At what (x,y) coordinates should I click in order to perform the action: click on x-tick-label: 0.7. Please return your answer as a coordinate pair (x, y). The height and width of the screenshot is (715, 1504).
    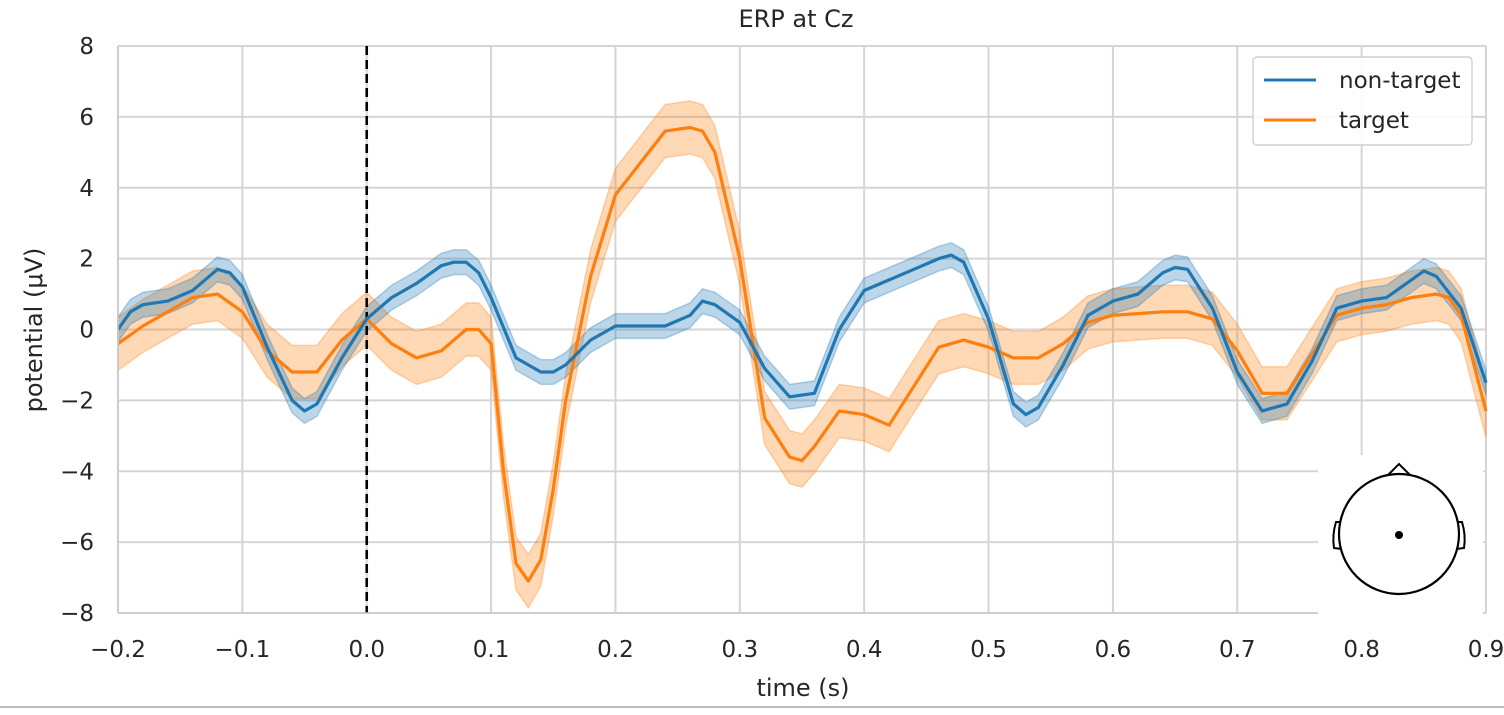
    Looking at the image, I should click on (1237, 650).